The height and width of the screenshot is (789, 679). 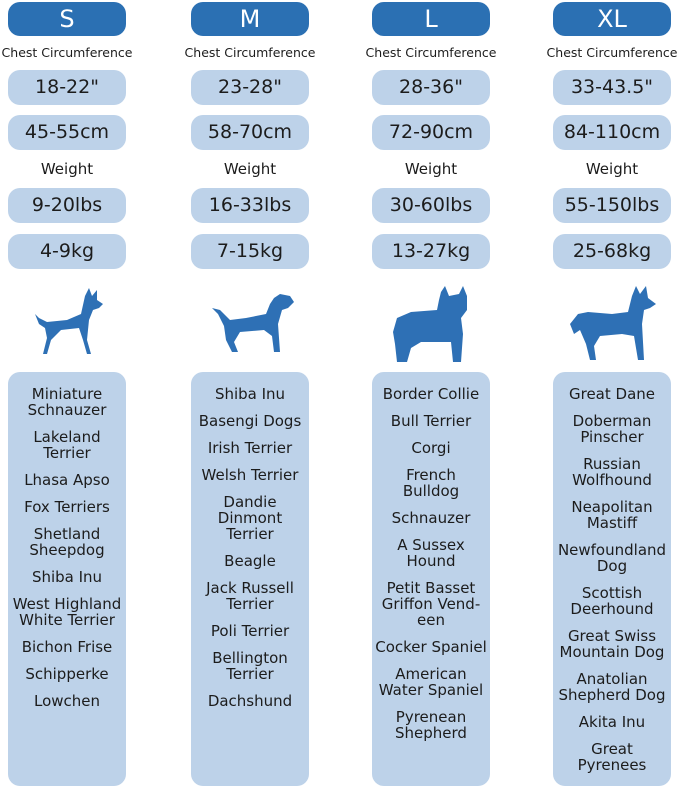 I want to click on breed-item: Corgi, so click(x=431, y=448).